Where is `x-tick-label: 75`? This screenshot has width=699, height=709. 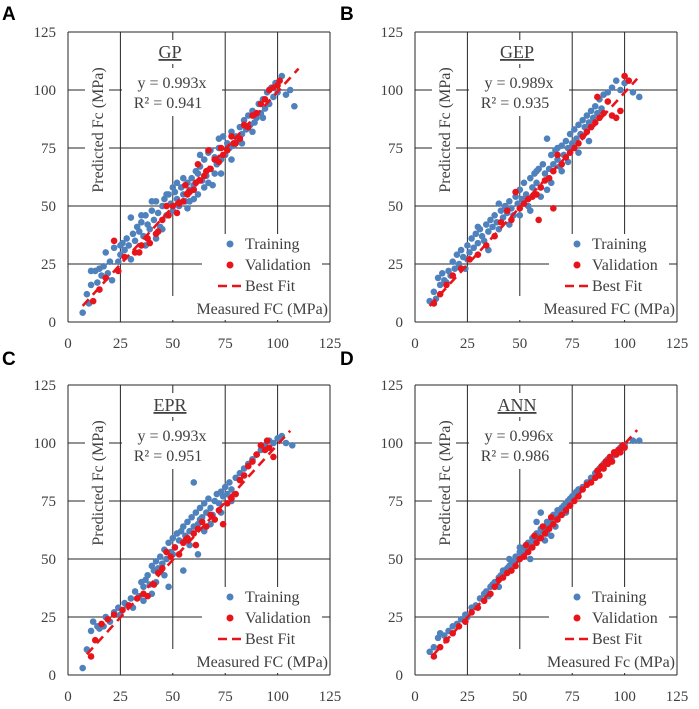
x-tick-label: 75 is located at coordinates (572, 344).